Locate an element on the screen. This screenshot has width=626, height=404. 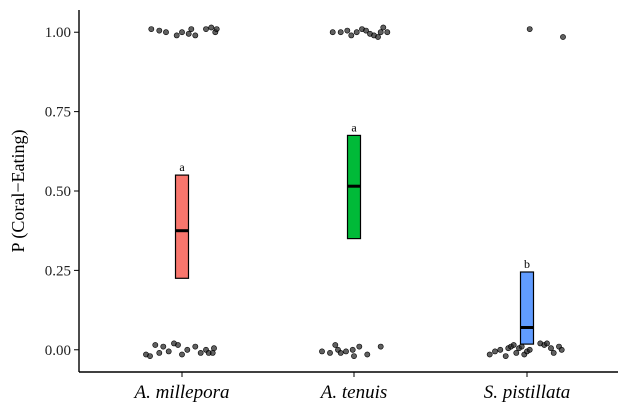
x-ticks: A. millepora A. tenuis S. pistillata is located at coordinates (352, 387).